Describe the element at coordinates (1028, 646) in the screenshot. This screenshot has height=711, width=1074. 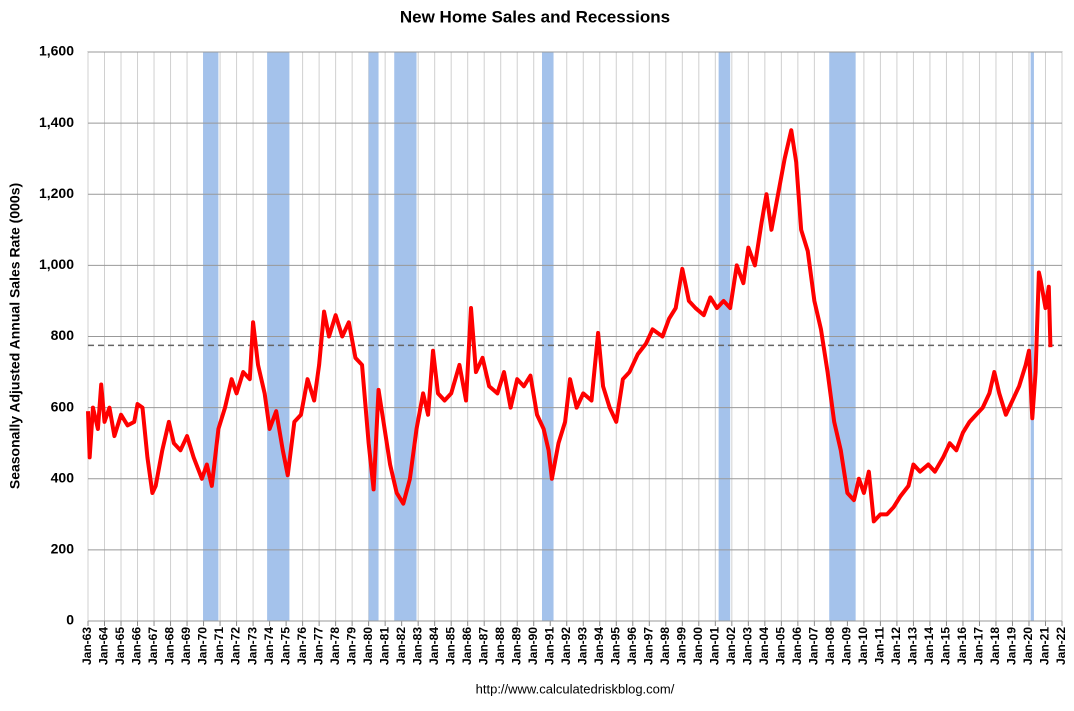
I see `x-tick-label: Jan-20` at that location.